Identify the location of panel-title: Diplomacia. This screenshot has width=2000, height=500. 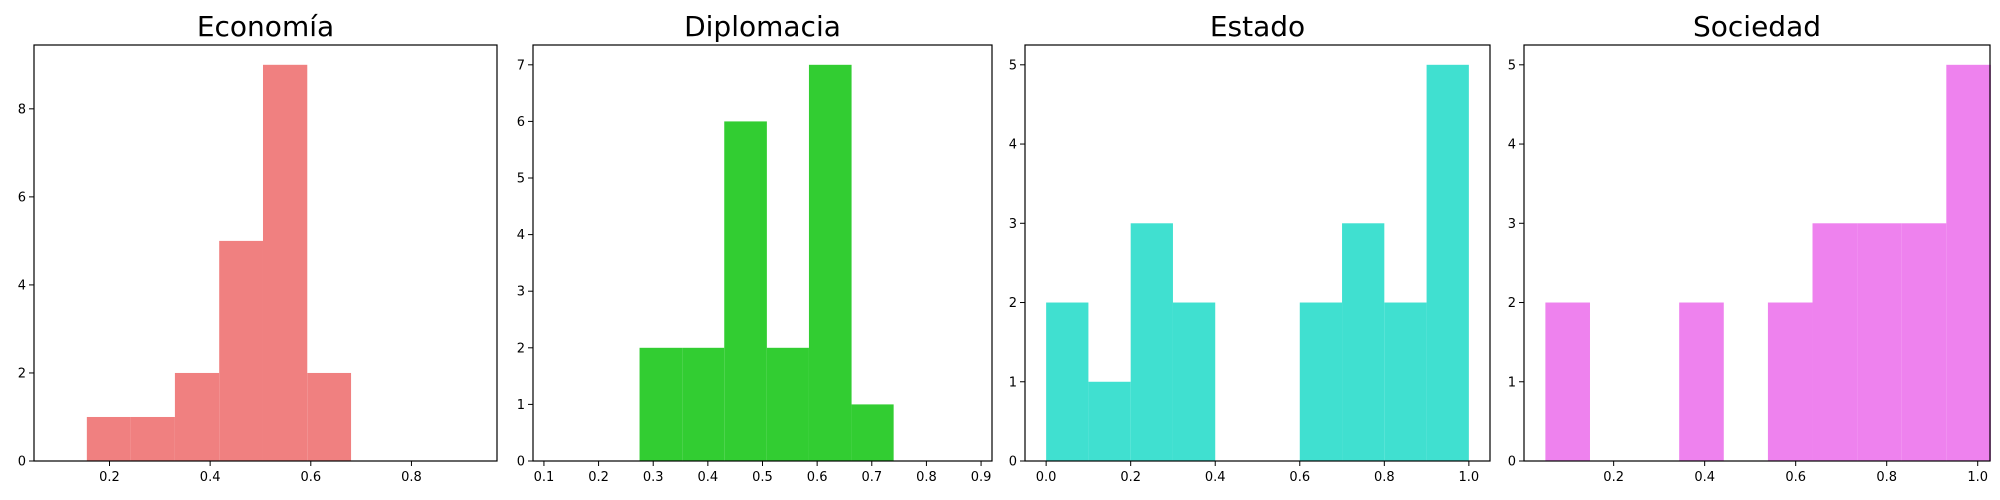
(762, 26).